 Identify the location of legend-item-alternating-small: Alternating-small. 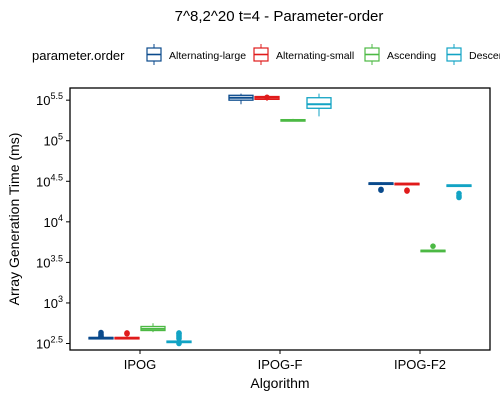
(303, 54).